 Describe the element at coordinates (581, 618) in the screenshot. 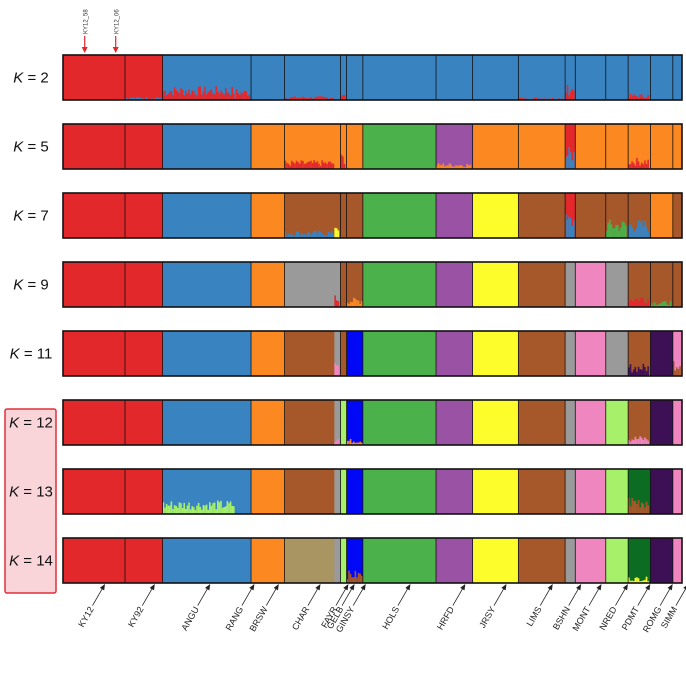

I see `svg-text: MONT` at that location.